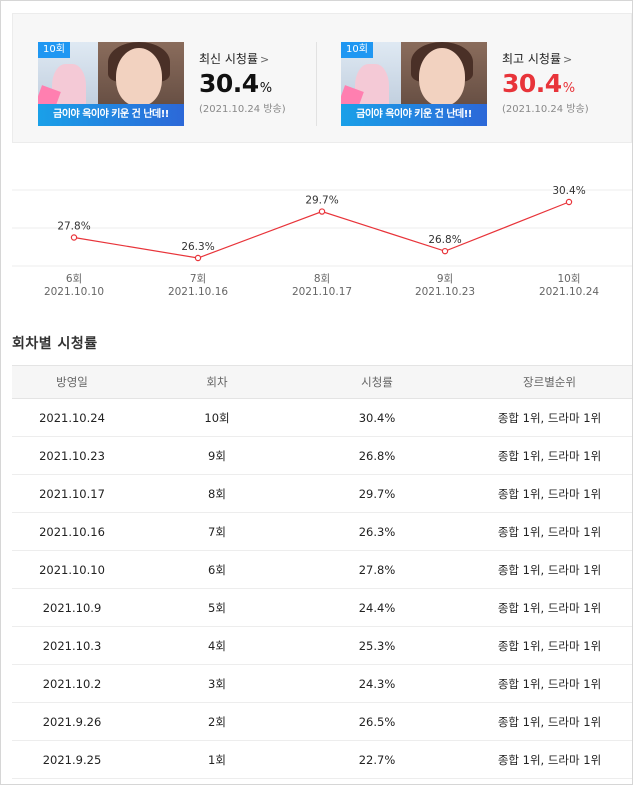  What do you see at coordinates (198, 286) in the screenshot?
I see `x-tick-label: 7회 2021.10.16` at bounding box center [198, 286].